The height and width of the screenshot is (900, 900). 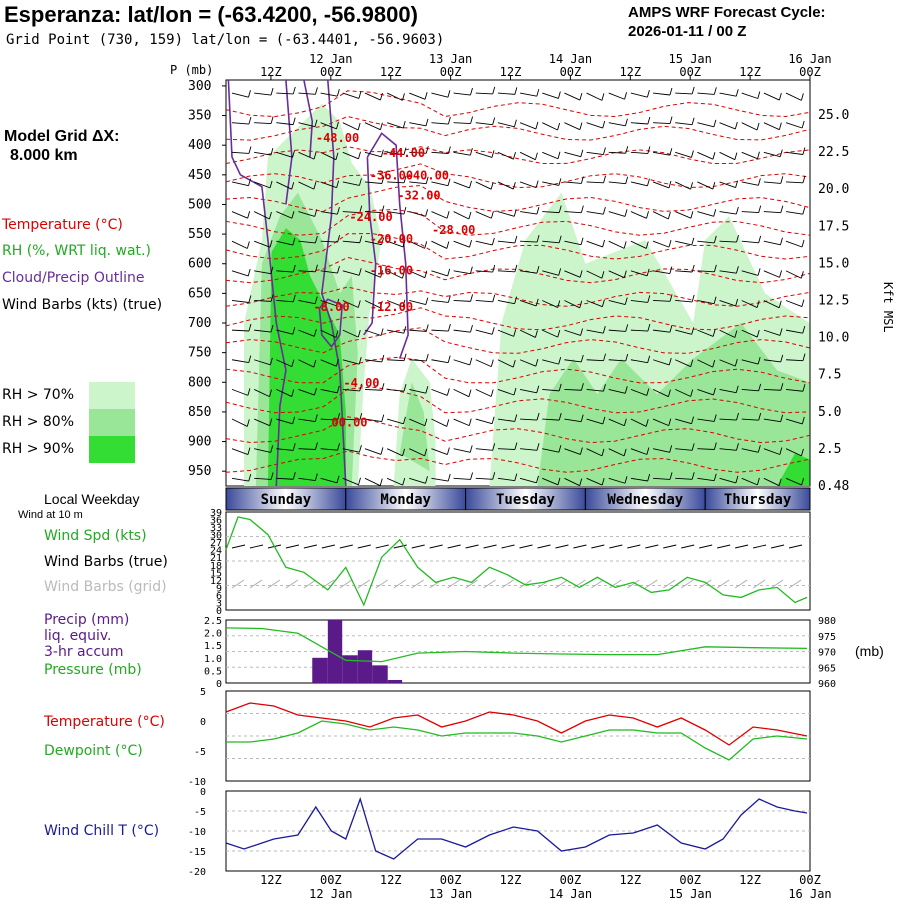 What do you see at coordinates (827, 668) in the screenshot?
I see `pressure-tick-label: 965` at bounding box center [827, 668].